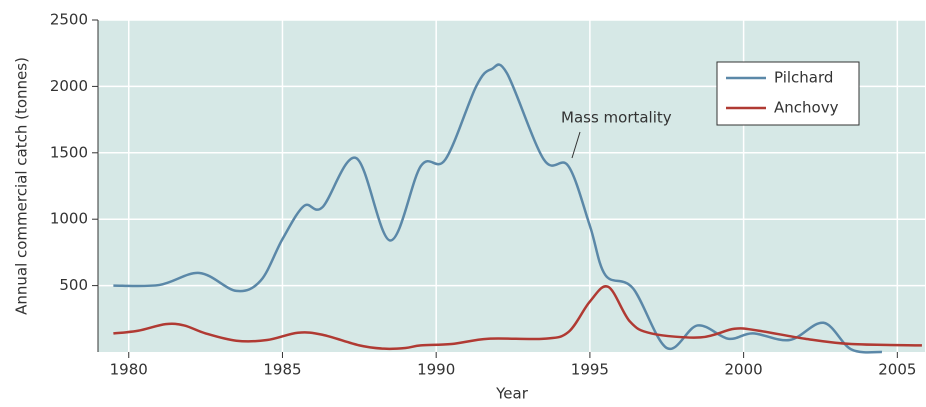 This screenshot has width=926, height=407. Describe the element at coordinates (897, 370) in the screenshot. I see `x-tick-label: 2005` at that location.